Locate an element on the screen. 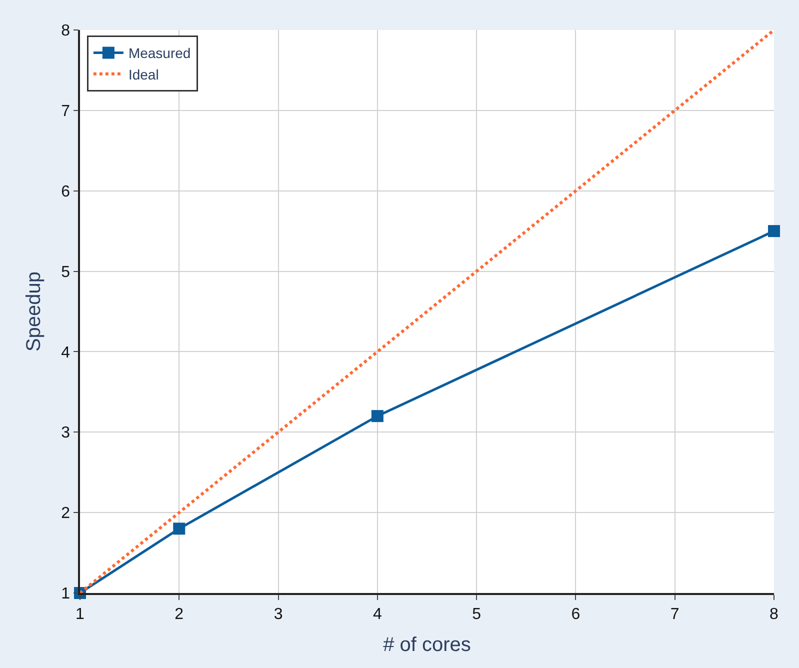 The height and width of the screenshot is (668, 799). y-tick-label: 4 is located at coordinates (65, 353).